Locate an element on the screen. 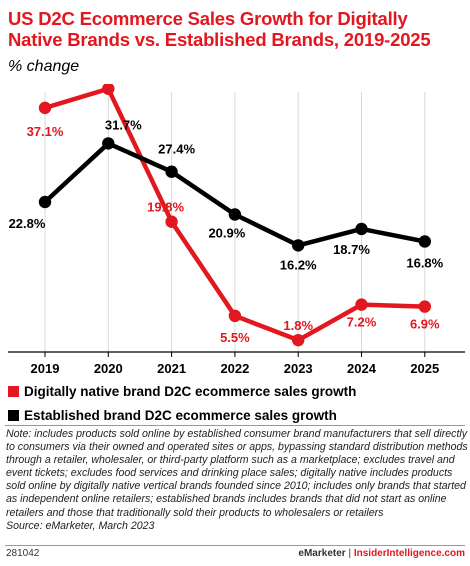 This screenshot has width=470, height=566. point-1-2020 is located at coordinates (108, 143).